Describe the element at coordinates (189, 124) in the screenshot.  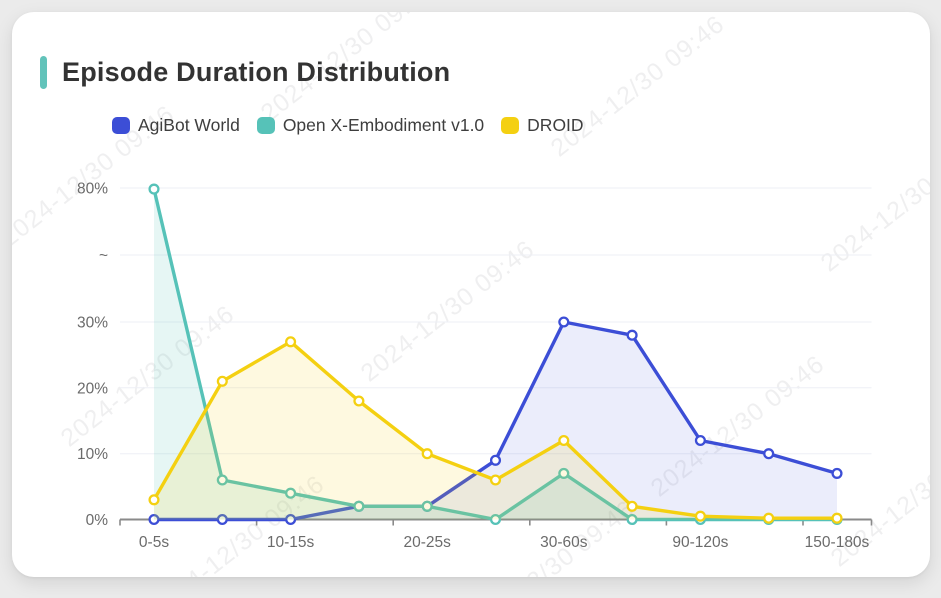
I see `legend-label: AgiBot World` at that location.